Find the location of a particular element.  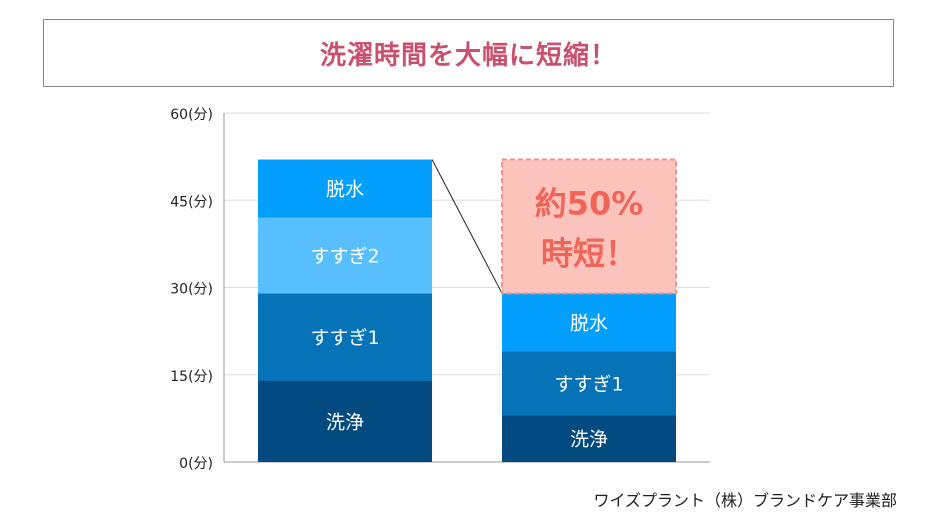

bar-segment-label: すすぎ2 is located at coordinates (344, 257).